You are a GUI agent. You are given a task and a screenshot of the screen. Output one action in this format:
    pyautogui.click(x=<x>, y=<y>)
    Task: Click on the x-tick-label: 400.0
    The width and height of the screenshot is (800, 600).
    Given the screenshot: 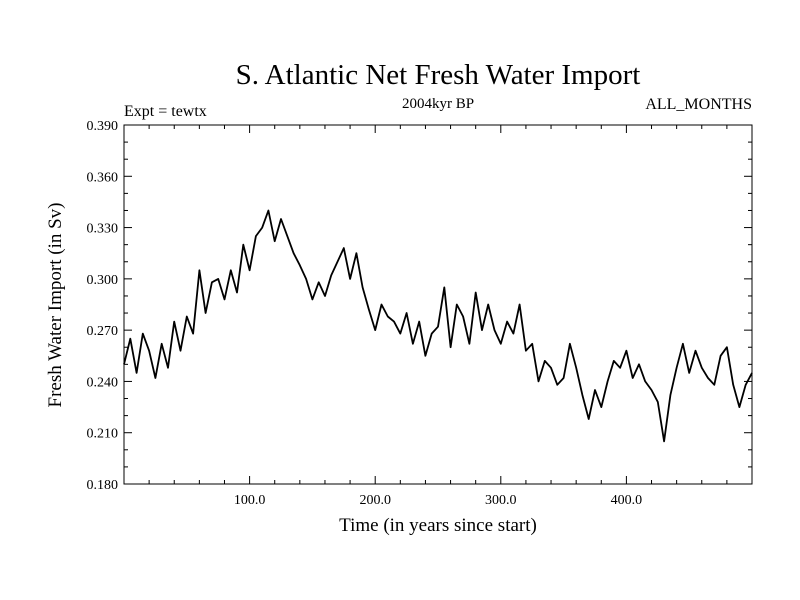 What is the action you would take?
    pyautogui.click(x=627, y=500)
    